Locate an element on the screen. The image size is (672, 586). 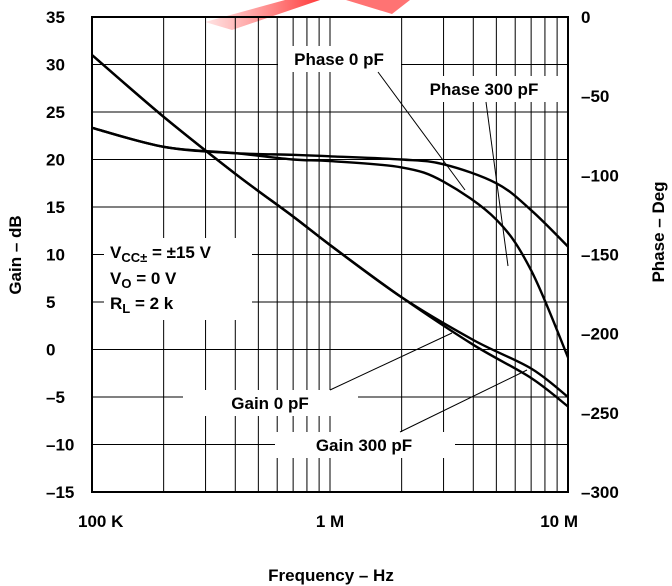
phase0-label: Phase 0 pF is located at coordinates (339, 59).